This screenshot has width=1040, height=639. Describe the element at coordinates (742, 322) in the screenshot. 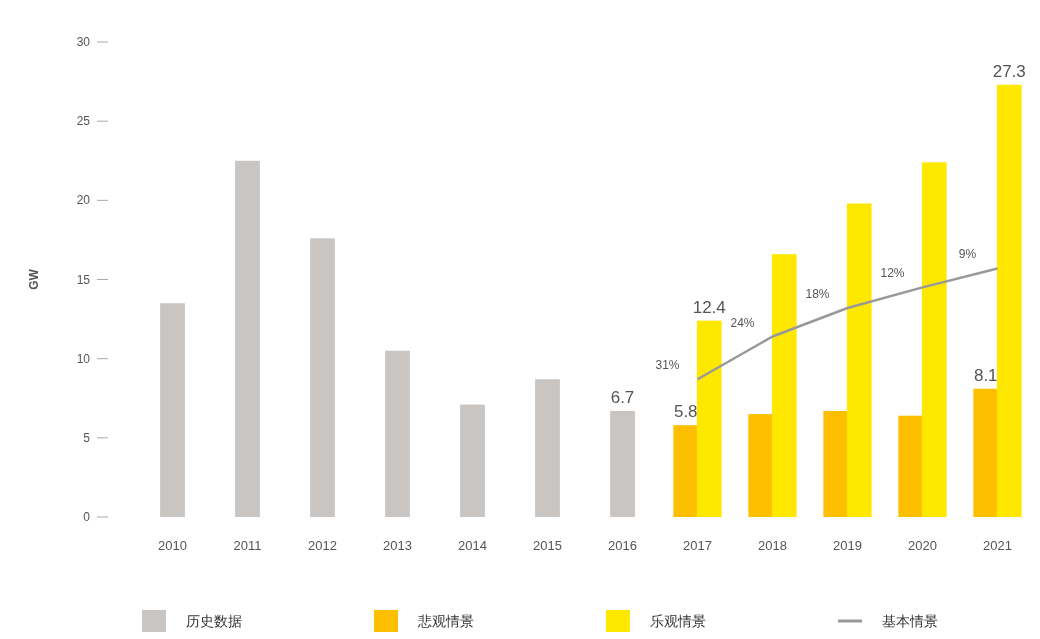

I see `annotation: 24%` at that location.